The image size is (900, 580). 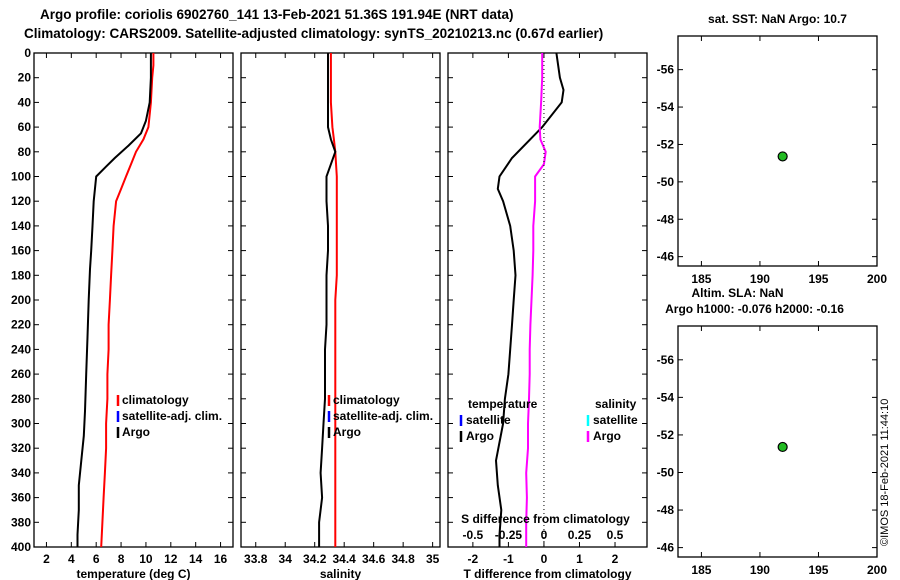 I want to click on sla-map-title: Altim. SLA: NaN, so click(x=737, y=293).